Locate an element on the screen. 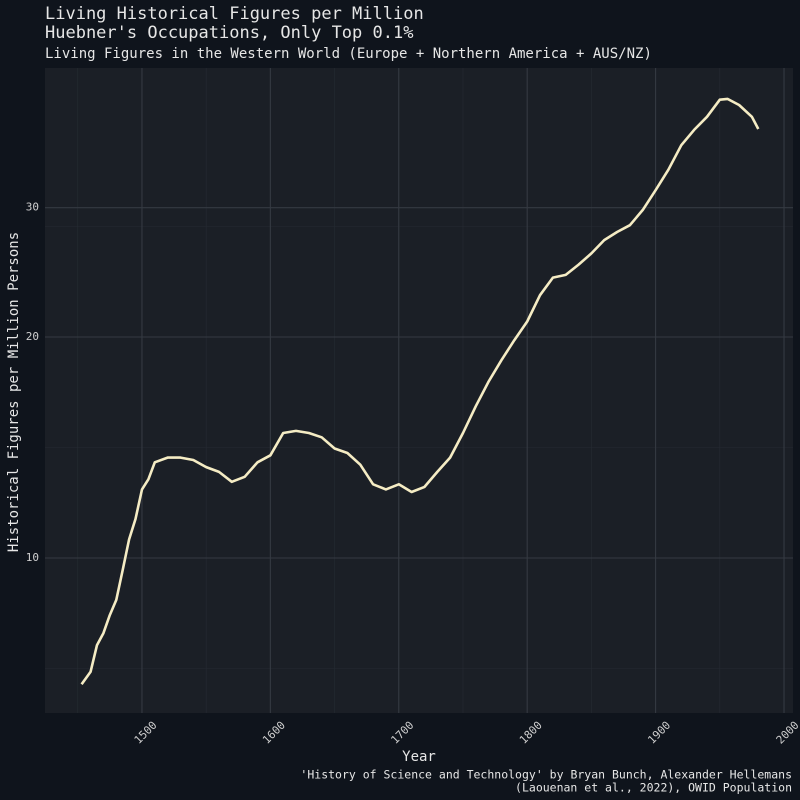 The image size is (800, 800). chart-subtitle: Huebner's Occupations, Only Top 0.1% is located at coordinates (229, 33).